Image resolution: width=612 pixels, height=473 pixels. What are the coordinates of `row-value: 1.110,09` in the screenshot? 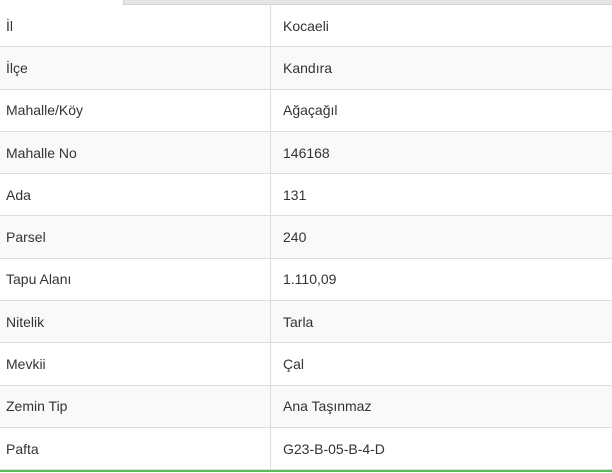 It's located at (441, 280).